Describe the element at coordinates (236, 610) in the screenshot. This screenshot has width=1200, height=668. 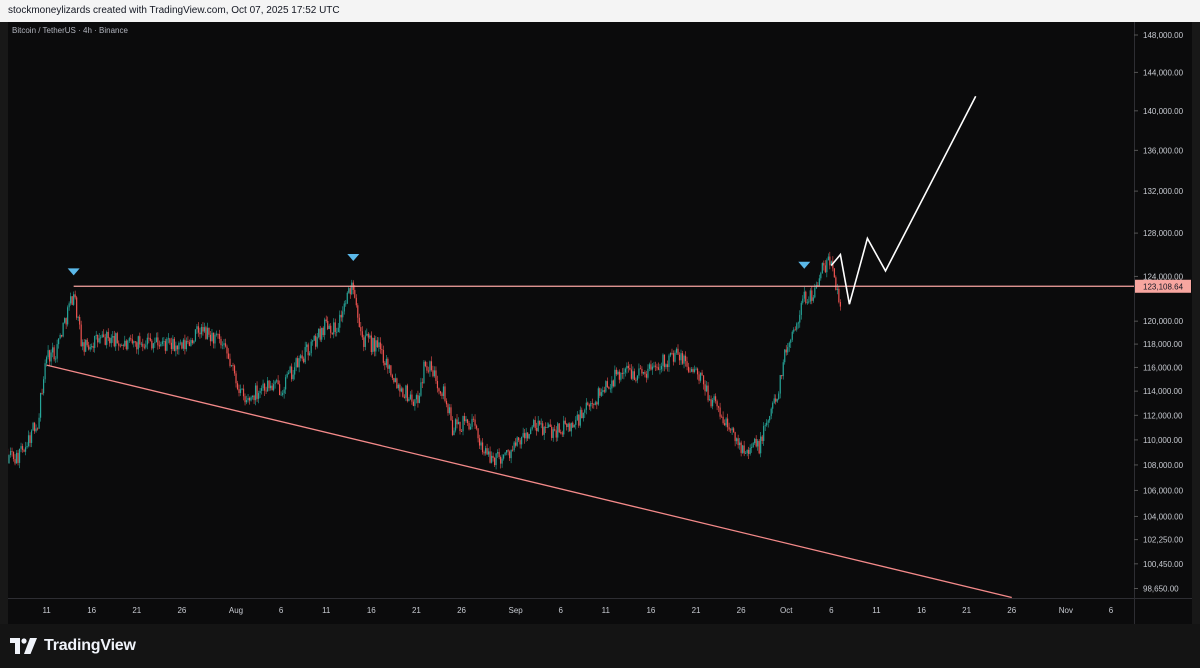
I see `x-tick-label: Aug` at that location.